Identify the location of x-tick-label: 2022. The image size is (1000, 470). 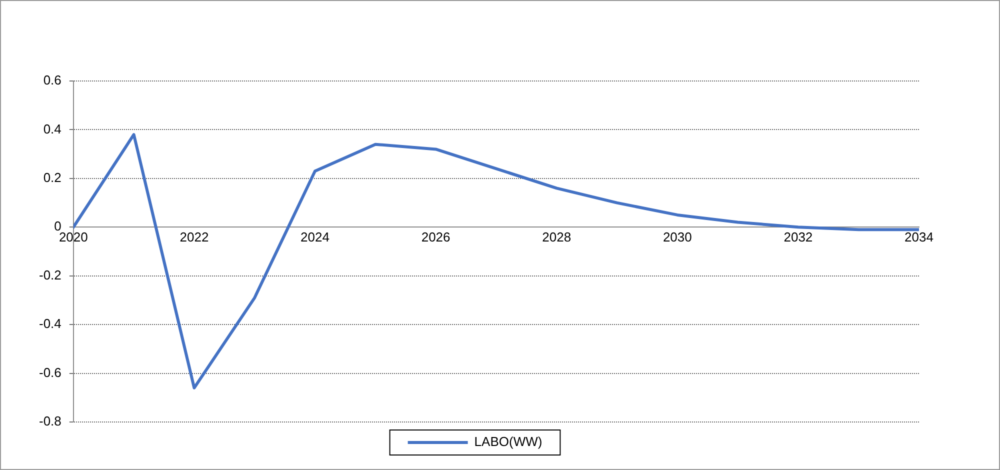
(194, 237).